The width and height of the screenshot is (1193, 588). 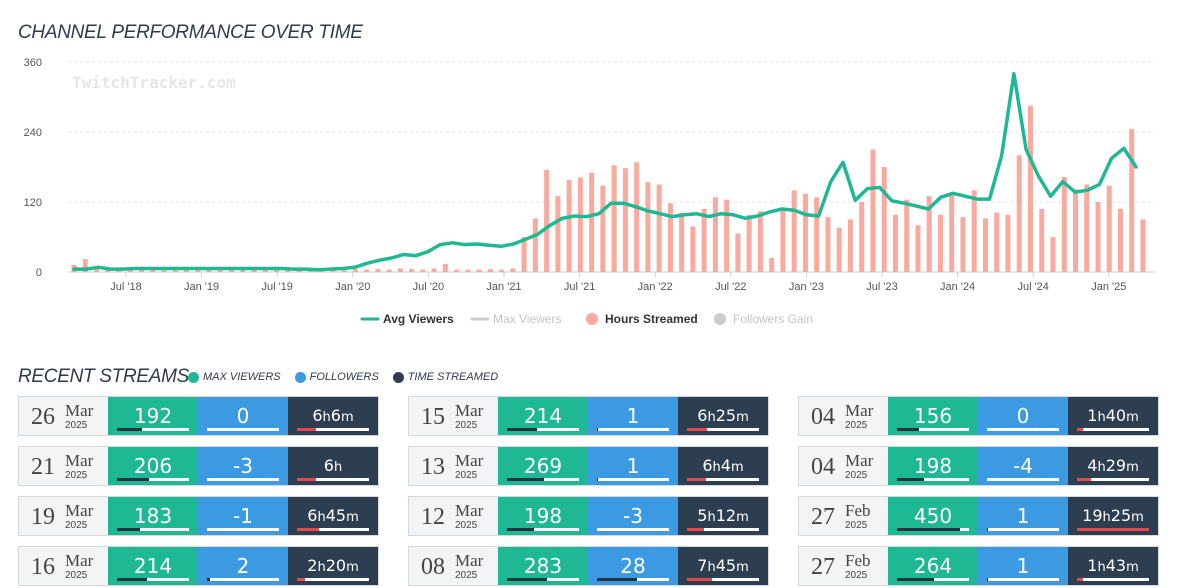 I want to click on stream-card: 15 Mar 2025 214 1 6h25m, so click(x=588, y=416).